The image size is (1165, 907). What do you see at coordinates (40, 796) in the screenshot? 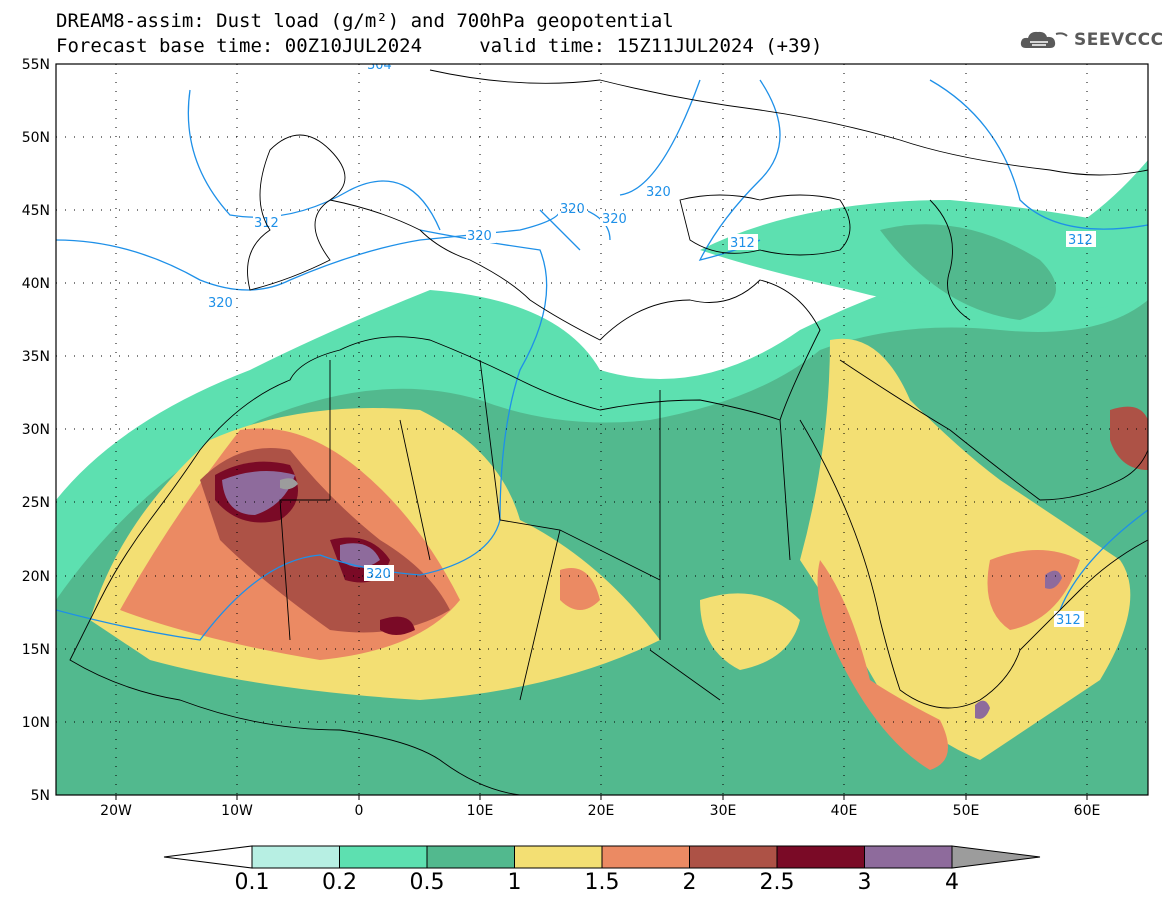
I see `lat-label: 5N` at bounding box center [40, 796].